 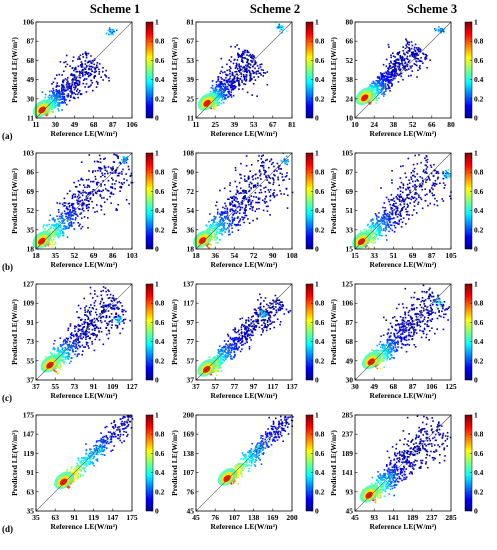 What do you see at coordinates (191, 249) in the screenshot?
I see `y-tick-label: 18` at bounding box center [191, 249].